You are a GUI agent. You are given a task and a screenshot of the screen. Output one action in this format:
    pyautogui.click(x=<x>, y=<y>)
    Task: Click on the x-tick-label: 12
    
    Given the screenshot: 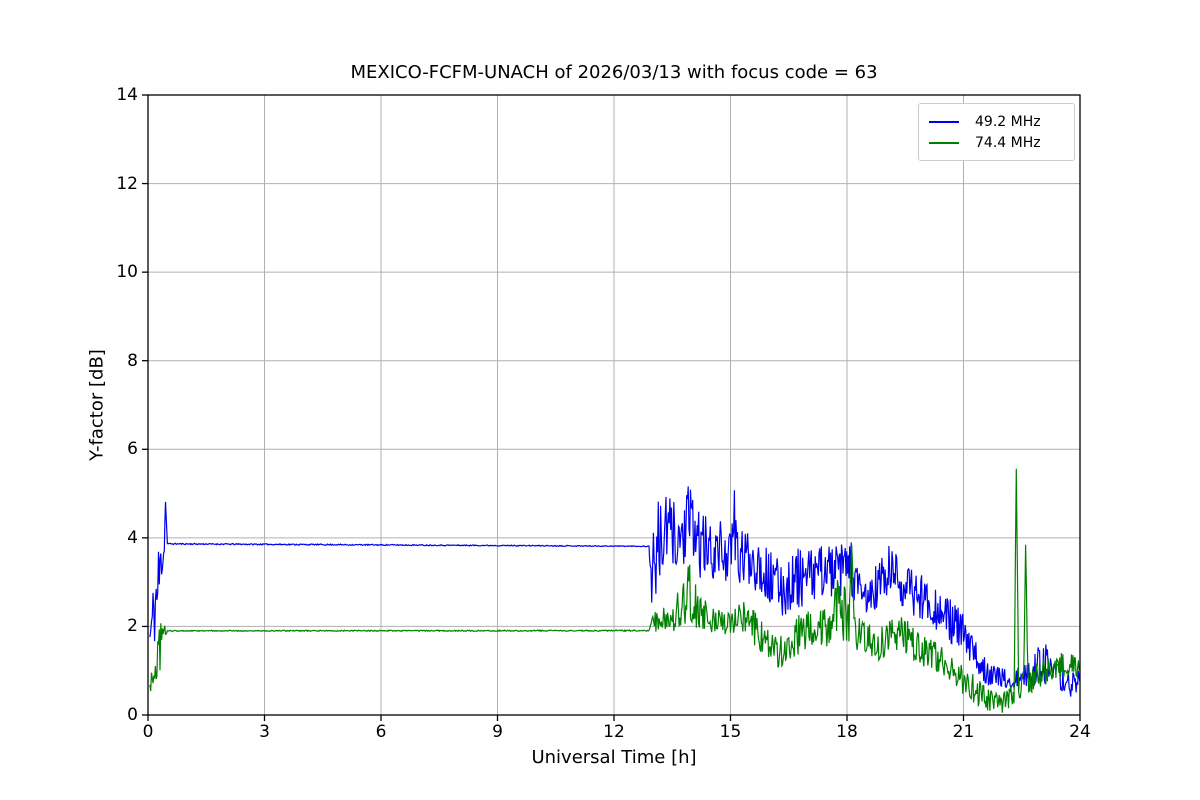 What is the action you would take?
    pyautogui.click(x=614, y=732)
    